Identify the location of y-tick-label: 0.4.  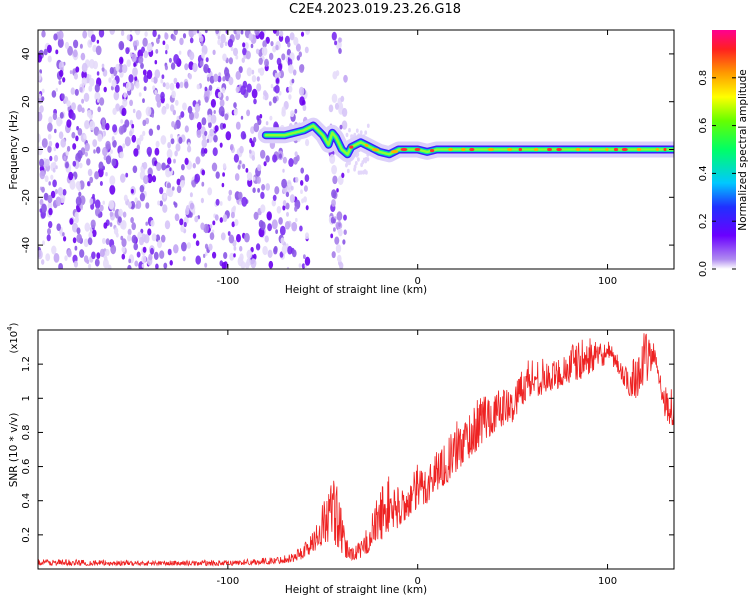
(26, 501).